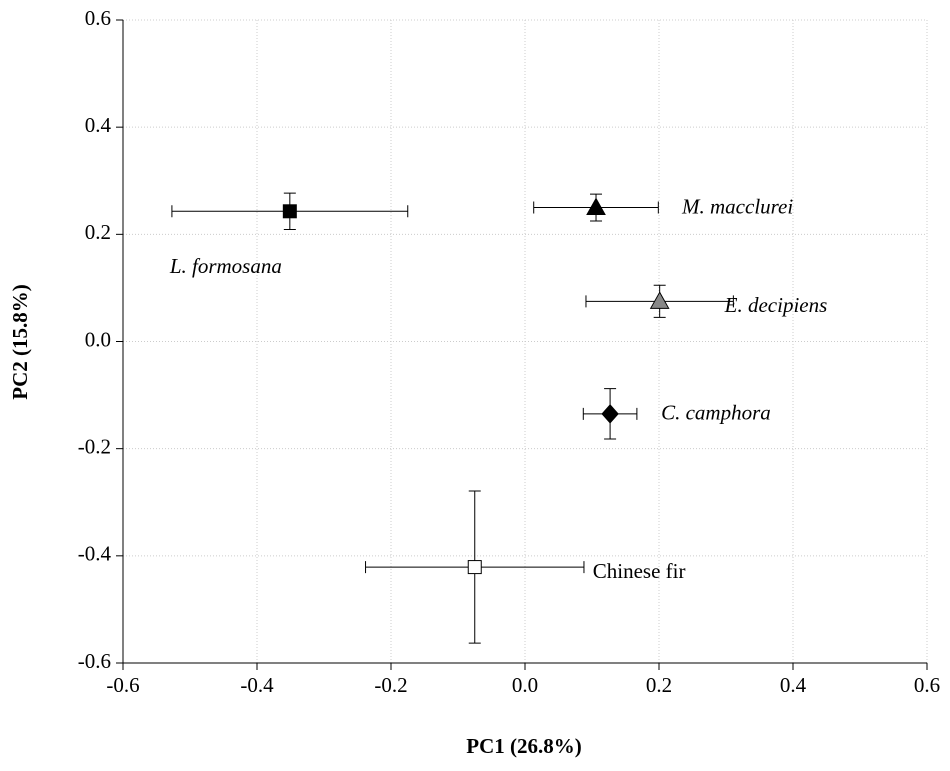  What do you see at coordinates (390, 685) in the screenshot?
I see `x-tick-label: -0.2` at bounding box center [390, 685].